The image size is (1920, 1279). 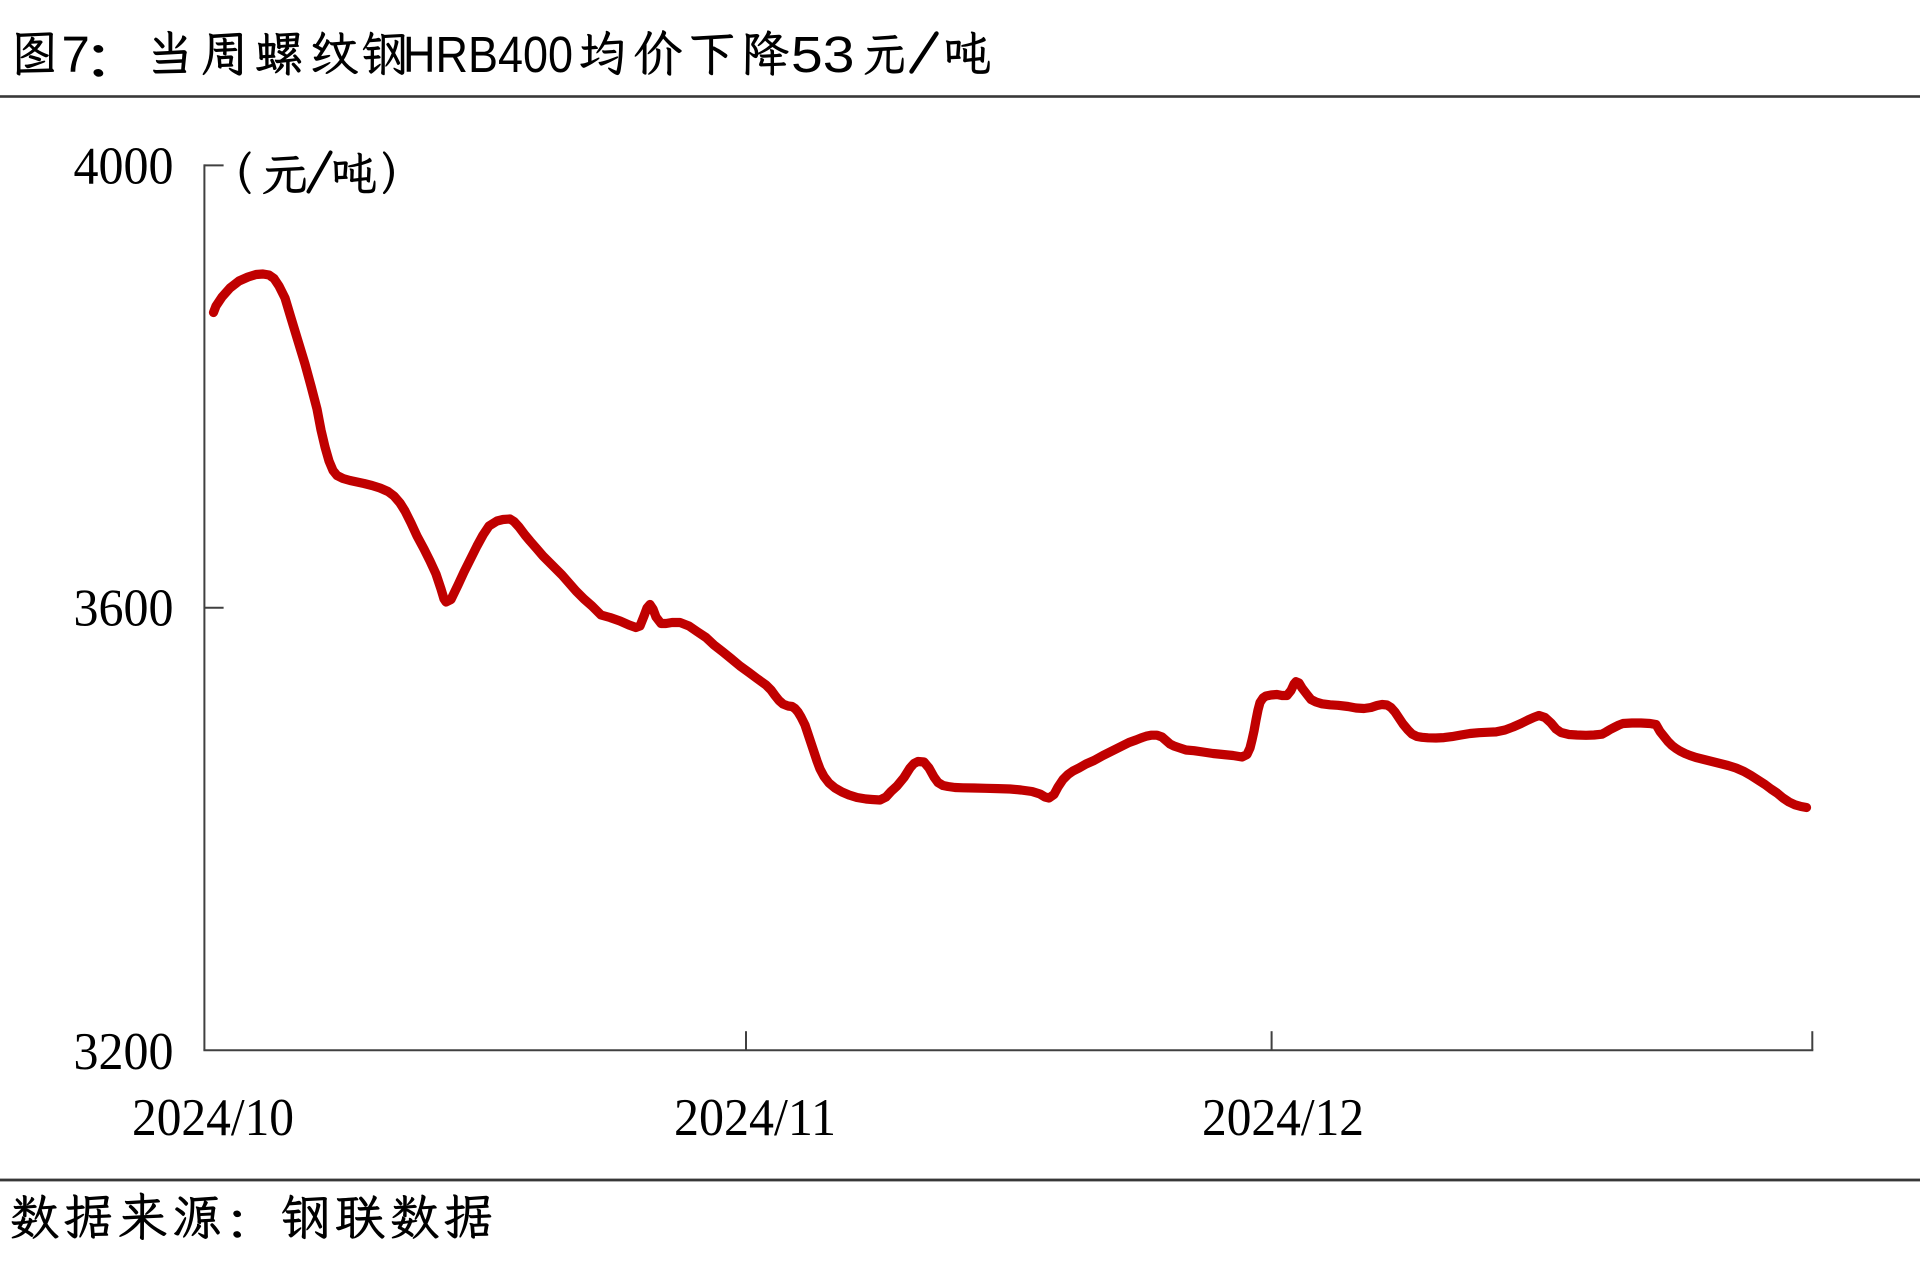 I want to click on svg-text: HRB400, so click(x=488, y=54).